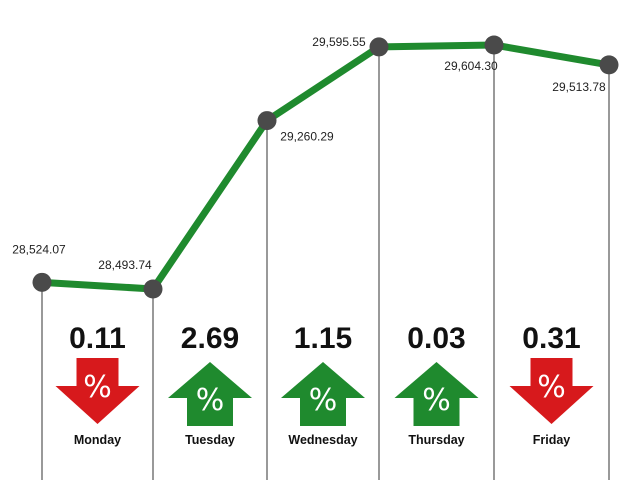 The width and height of the screenshot is (640, 480). What do you see at coordinates (97, 440) in the screenshot?
I see `day-label: Monday` at bounding box center [97, 440].